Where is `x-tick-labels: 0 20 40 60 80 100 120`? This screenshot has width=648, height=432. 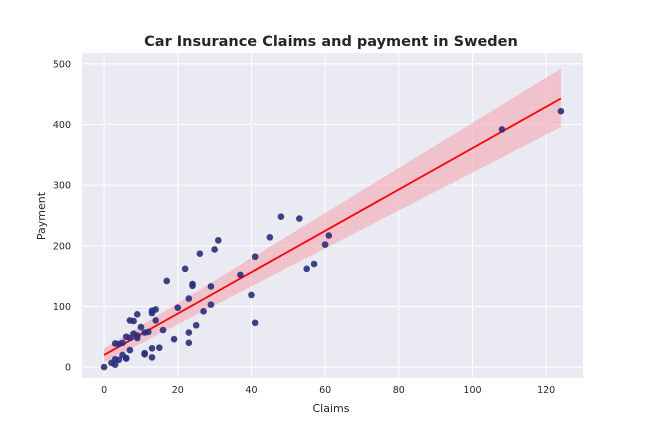
x-tick-labels: 0 20 40 60 80 100 120 is located at coordinates (328, 390).